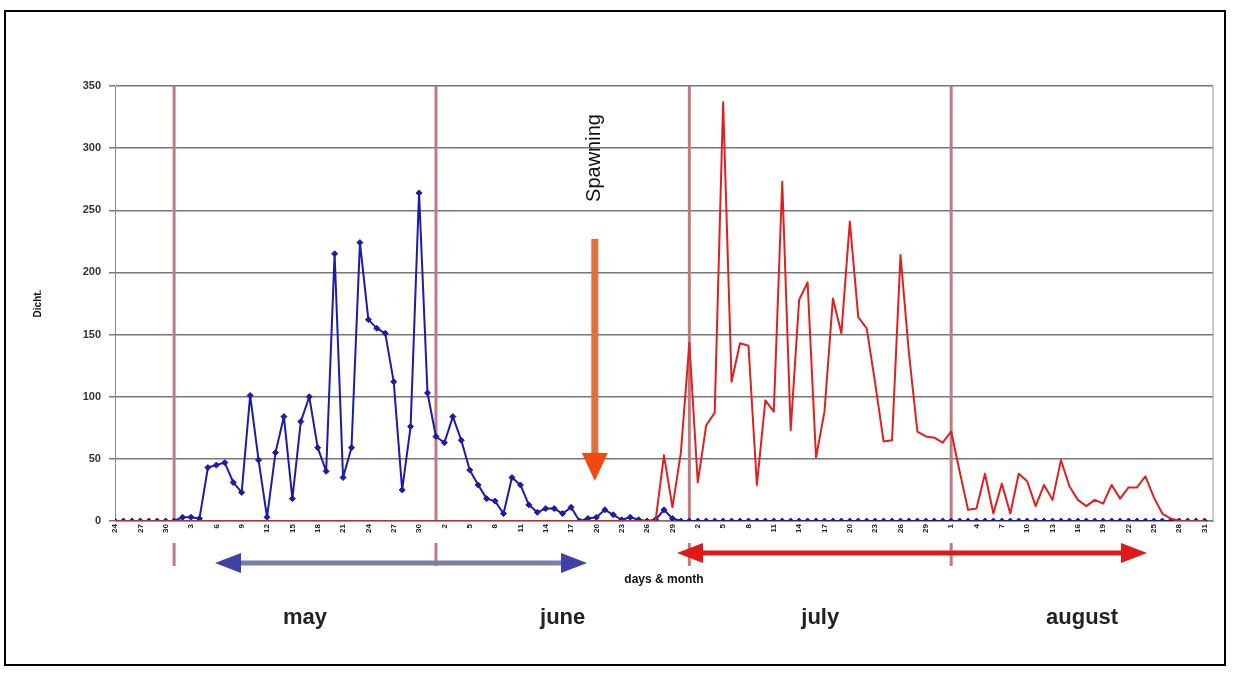 This screenshot has height=684, width=1233. Describe the element at coordinates (1103, 528) in the screenshot. I see `x-tick-label: 19` at that location.